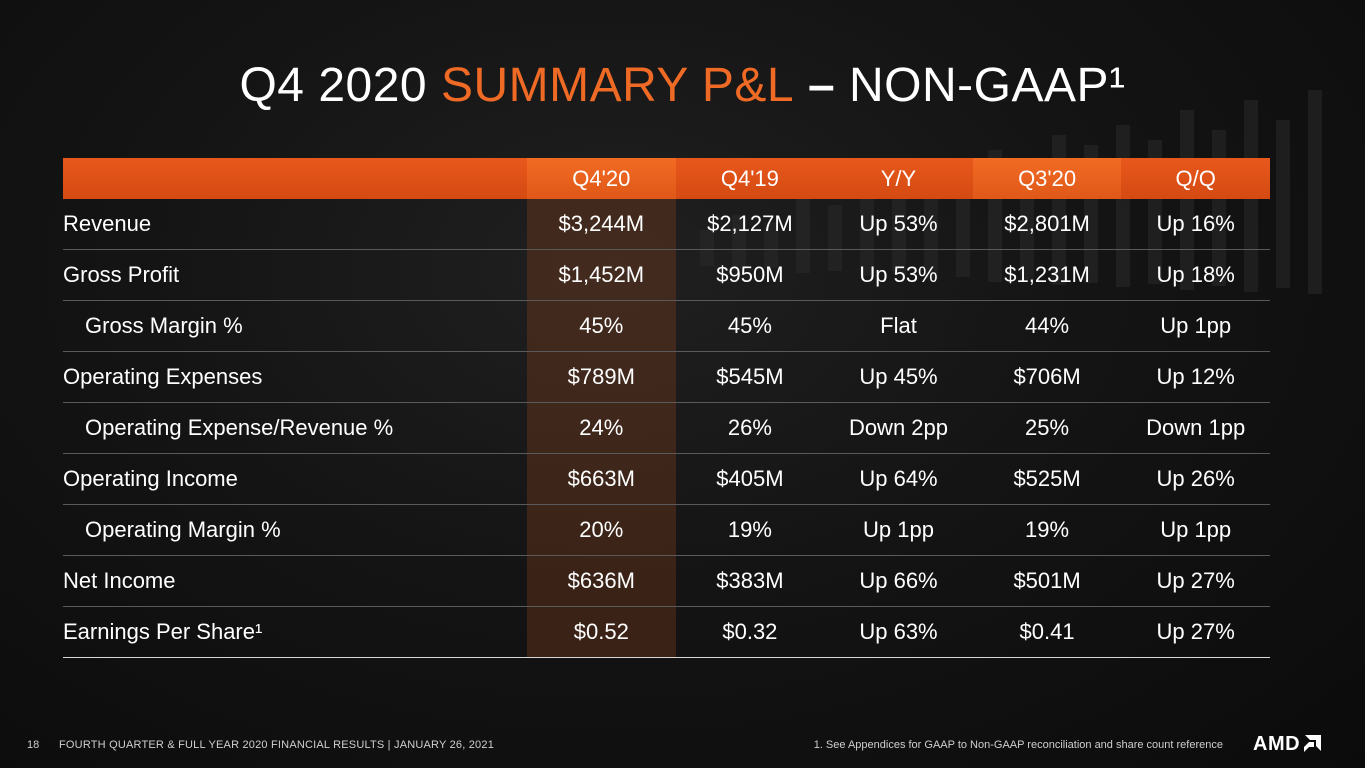  I want to click on row-label: Operating Margin %, so click(295, 530).